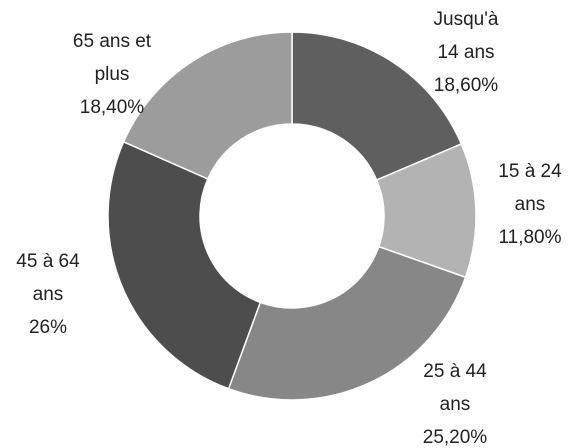 The width and height of the screenshot is (577, 448). What do you see at coordinates (112, 58) in the screenshot?
I see `category-label: 65 ans et plus` at bounding box center [112, 58].